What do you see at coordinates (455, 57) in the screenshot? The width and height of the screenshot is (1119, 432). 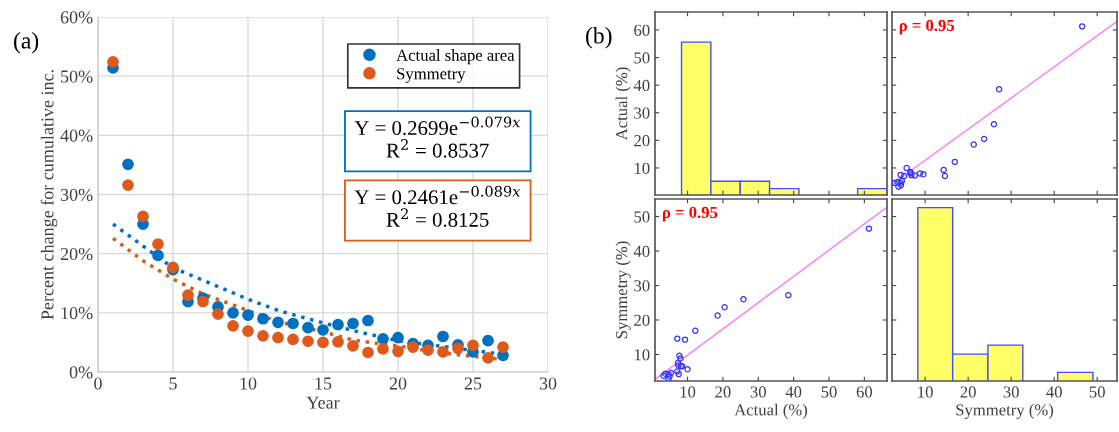 I see `legend-label: Actual shape area` at bounding box center [455, 57].